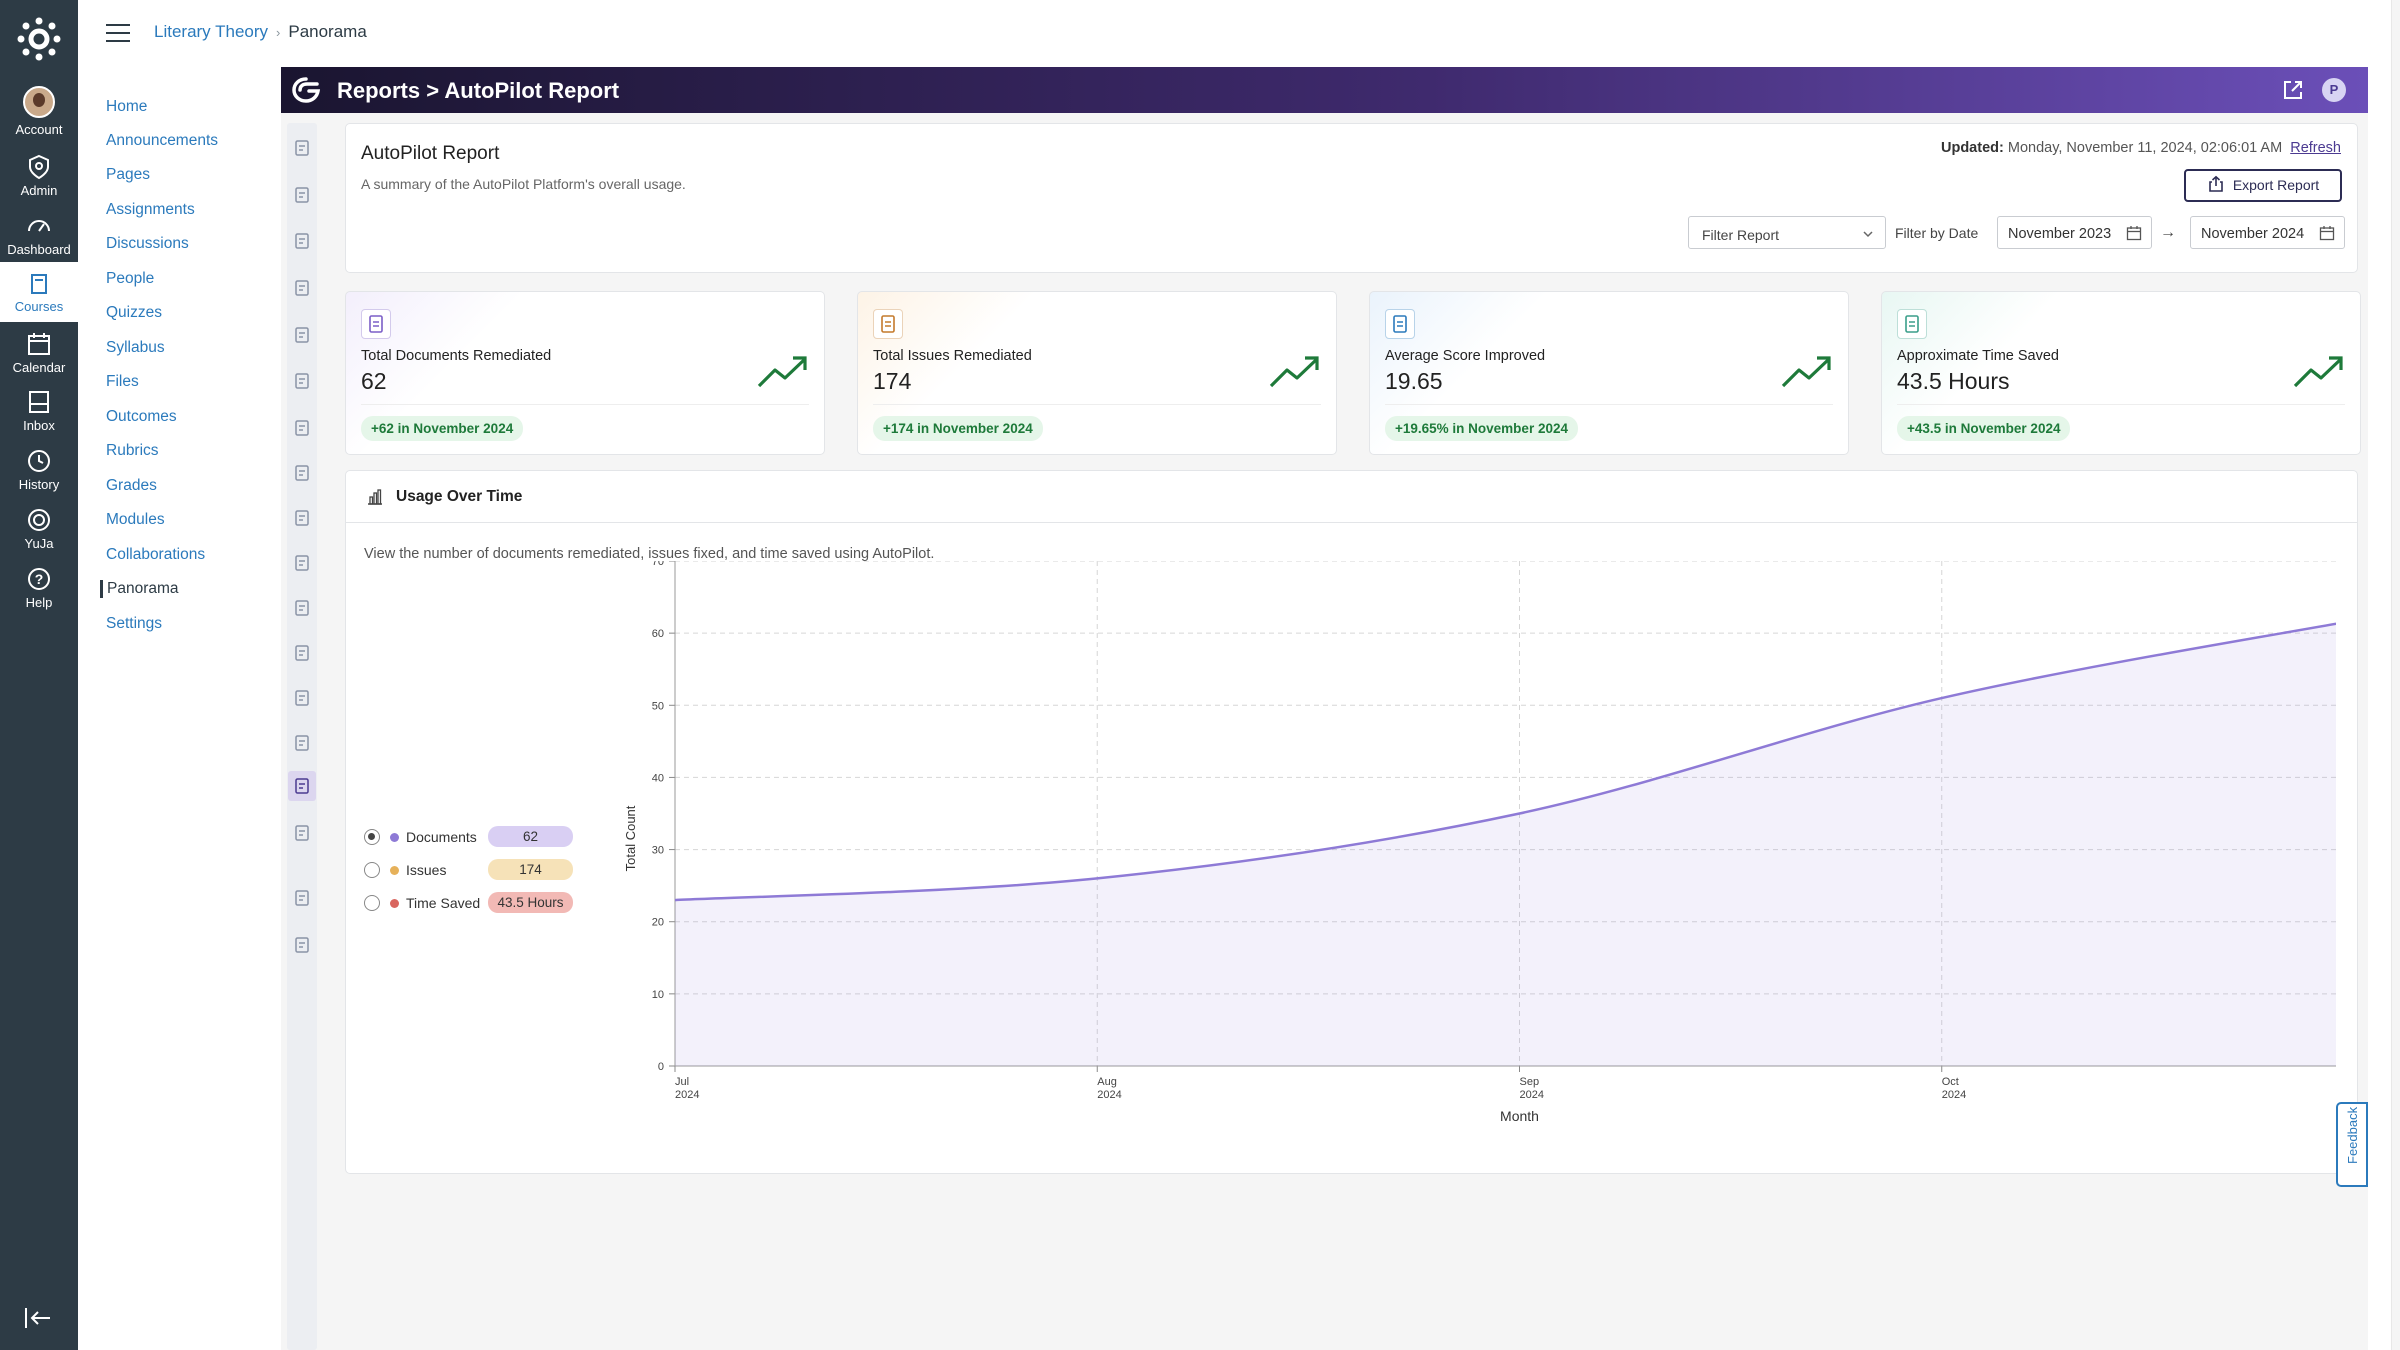 This screenshot has height=1350, width=2400. Describe the element at coordinates (1324, 90) in the screenshot. I see `panel-header: Reports > AutoPilot Report P` at that location.